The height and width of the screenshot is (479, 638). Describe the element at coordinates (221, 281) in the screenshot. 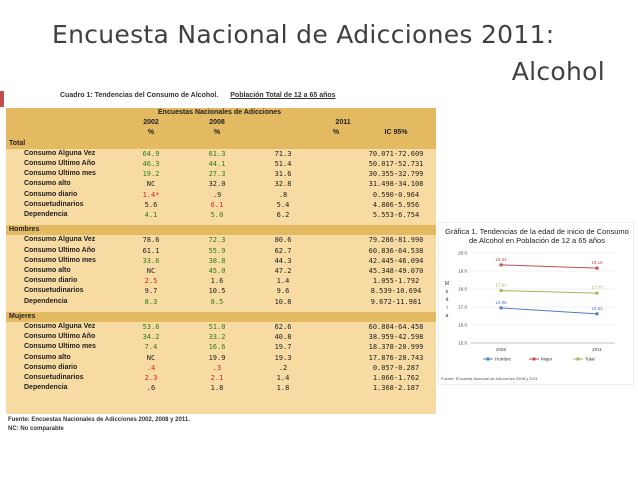

I see `table-row: Consumo diario 2.5 1.6 1.4 1.055-1.792` at that location.